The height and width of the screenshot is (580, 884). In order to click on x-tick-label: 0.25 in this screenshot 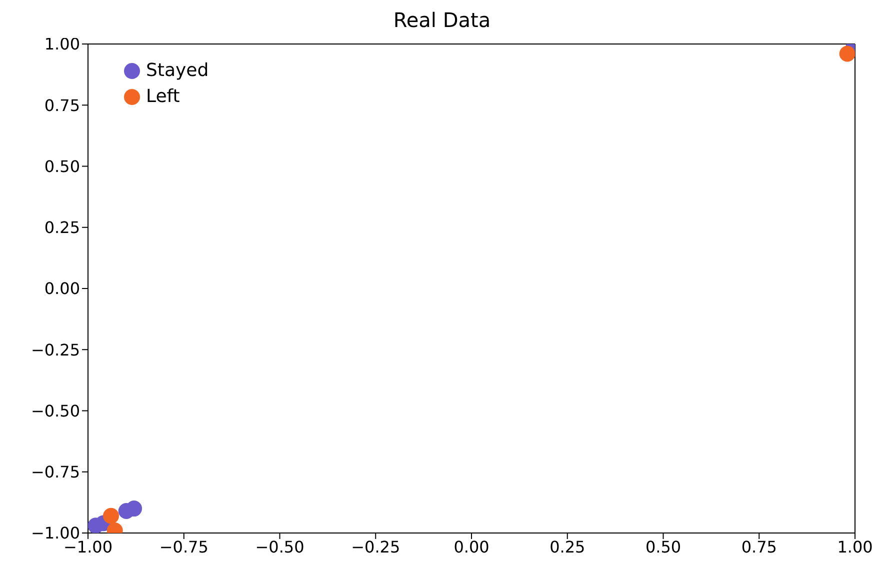, I will do `click(568, 546)`.